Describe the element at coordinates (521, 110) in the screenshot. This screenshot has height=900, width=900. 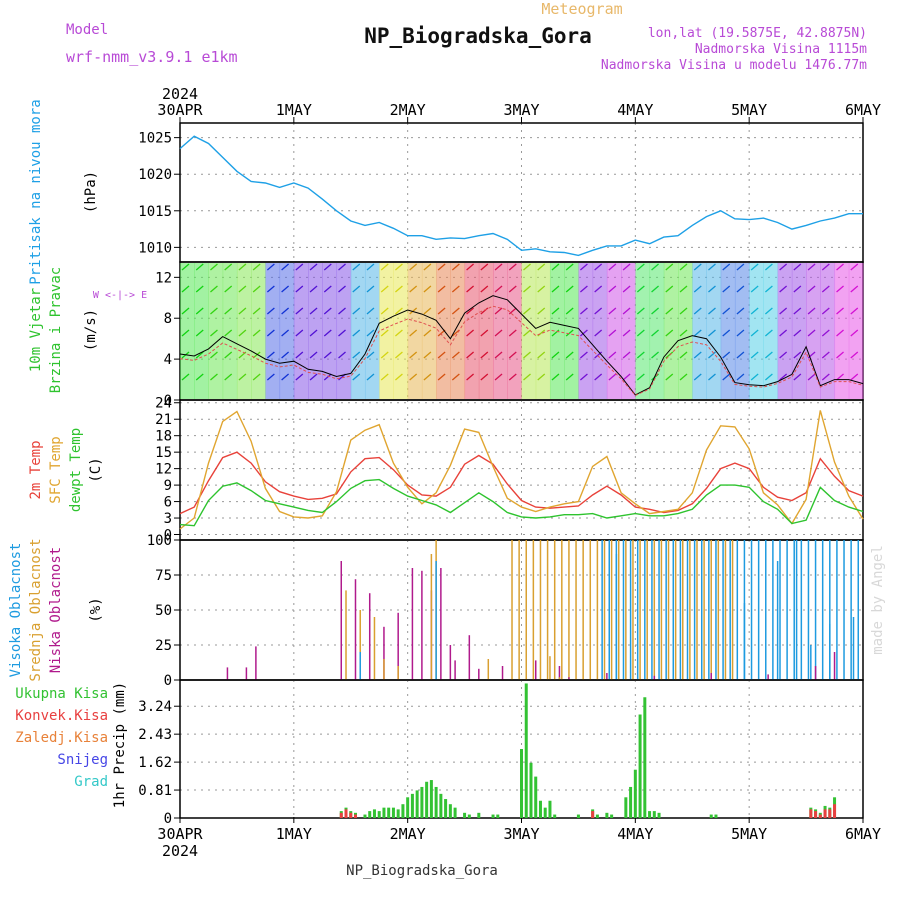
I see `time-tick-top-3: 3MAY` at that location.